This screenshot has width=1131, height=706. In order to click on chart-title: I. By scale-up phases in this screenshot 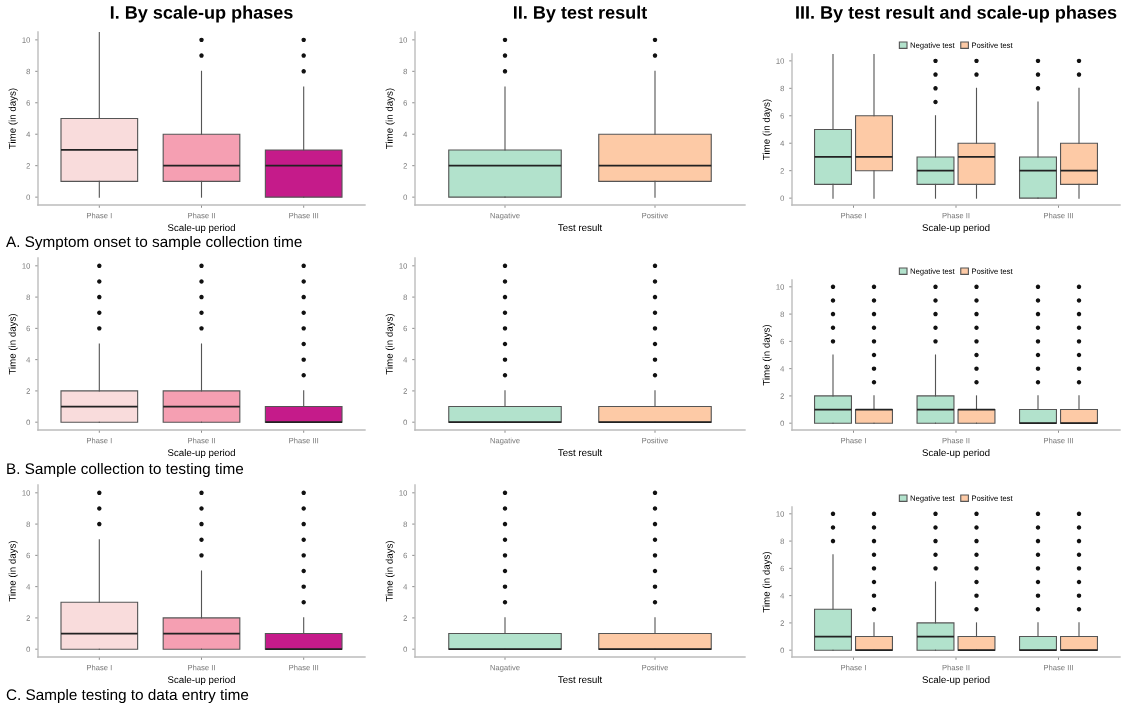, I will do `click(201, 14)`.